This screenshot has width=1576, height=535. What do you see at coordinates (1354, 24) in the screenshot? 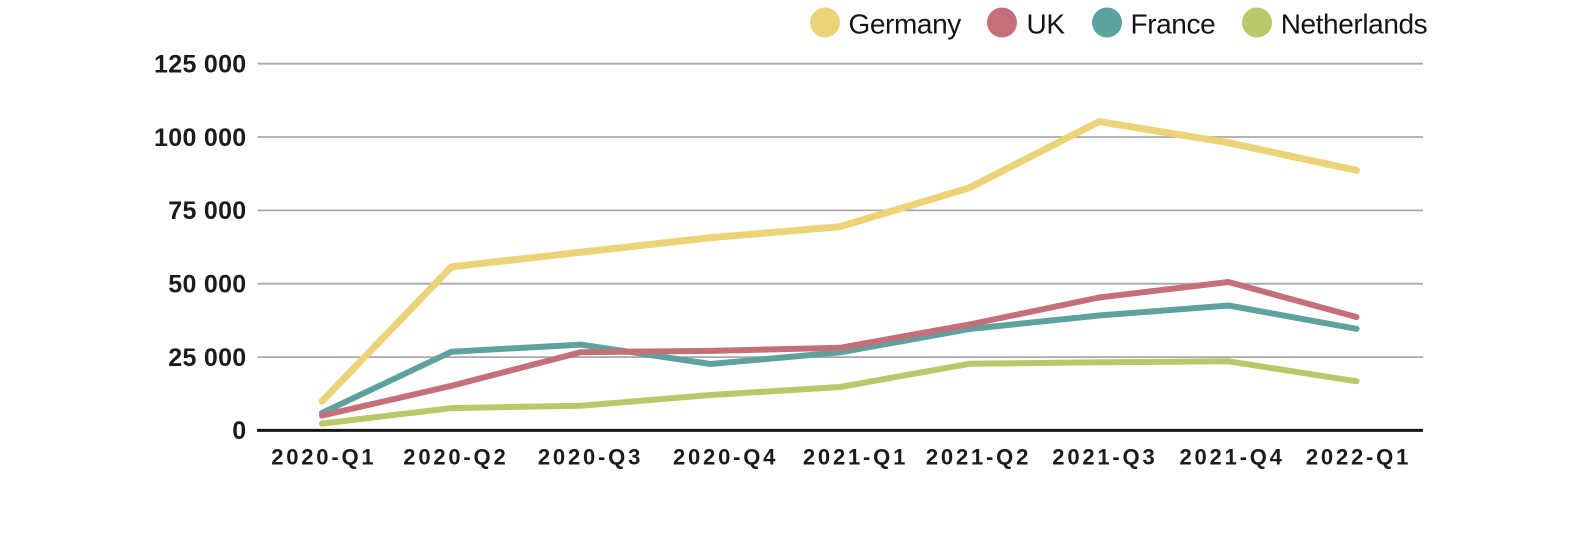
I see `svg-text: Netherlands` at bounding box center [1354, 24].